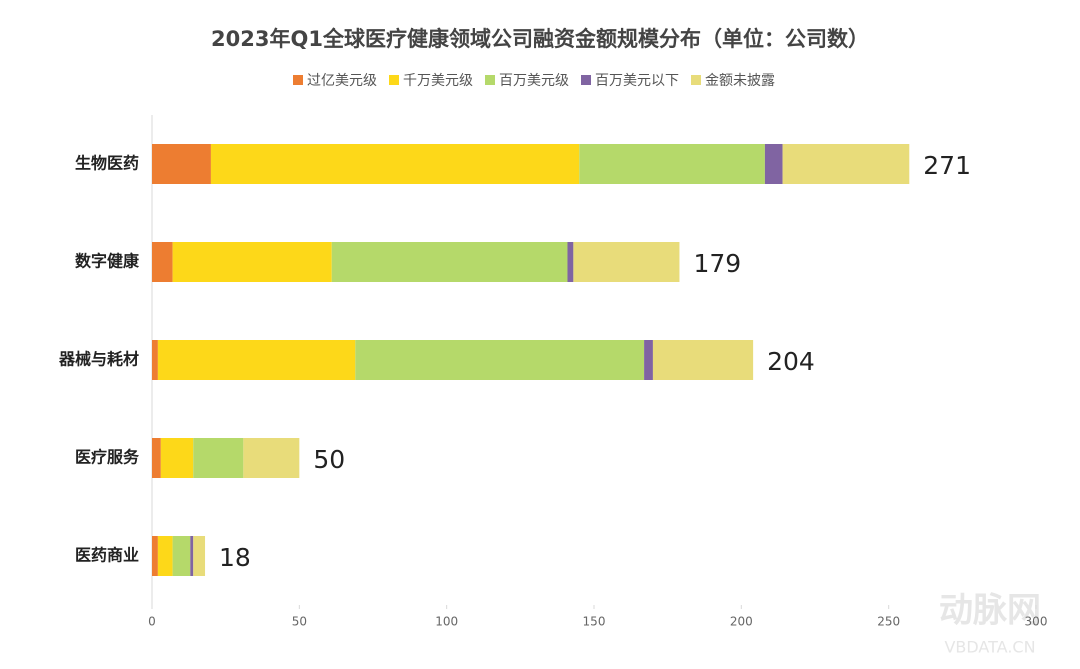 The width and height of the screenshot is (1080, 669). I want to click on total-label: 179, so click(717, 263).